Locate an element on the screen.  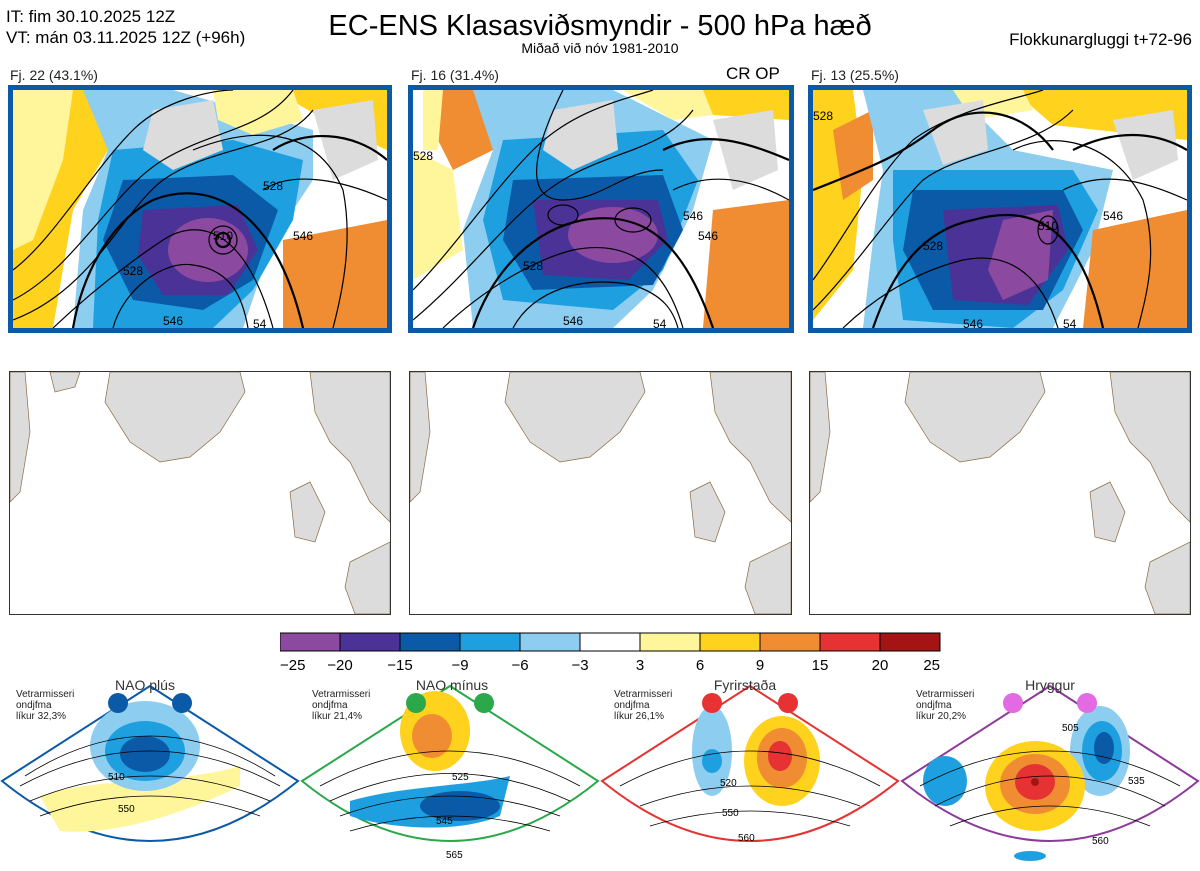
cluster-3-label: Fj. 13 (25.5%) is located at coordinates (855, 75).